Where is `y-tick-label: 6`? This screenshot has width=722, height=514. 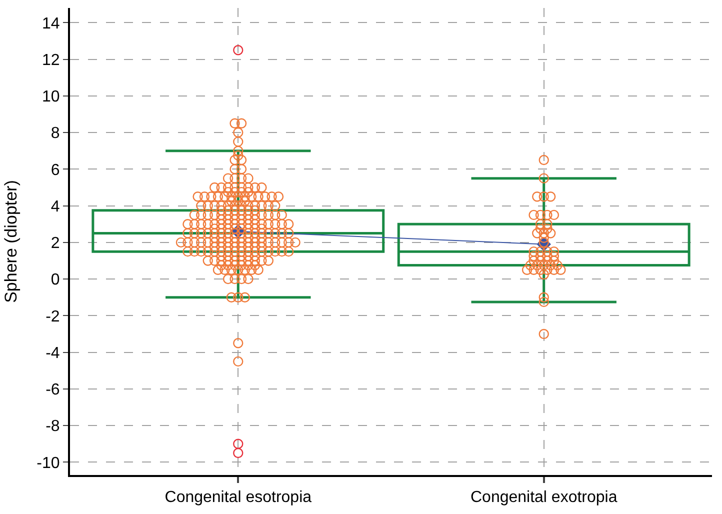
y-tick-label: 6 is located at coordinates (55, 170).